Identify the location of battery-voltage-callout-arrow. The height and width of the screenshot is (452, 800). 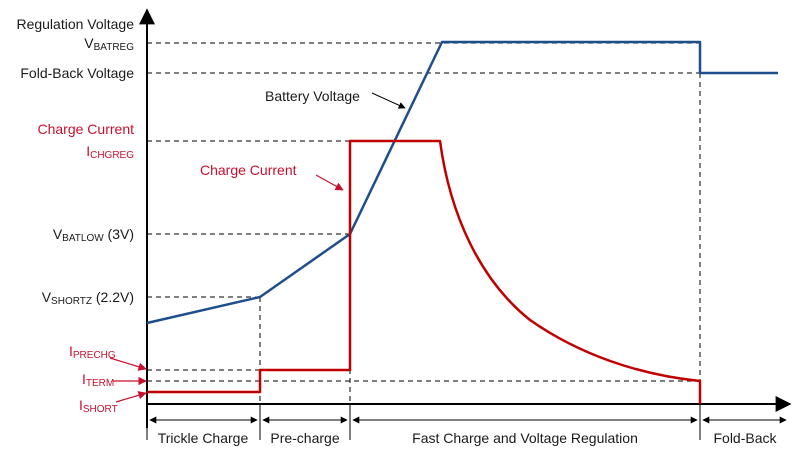
(388, 100).